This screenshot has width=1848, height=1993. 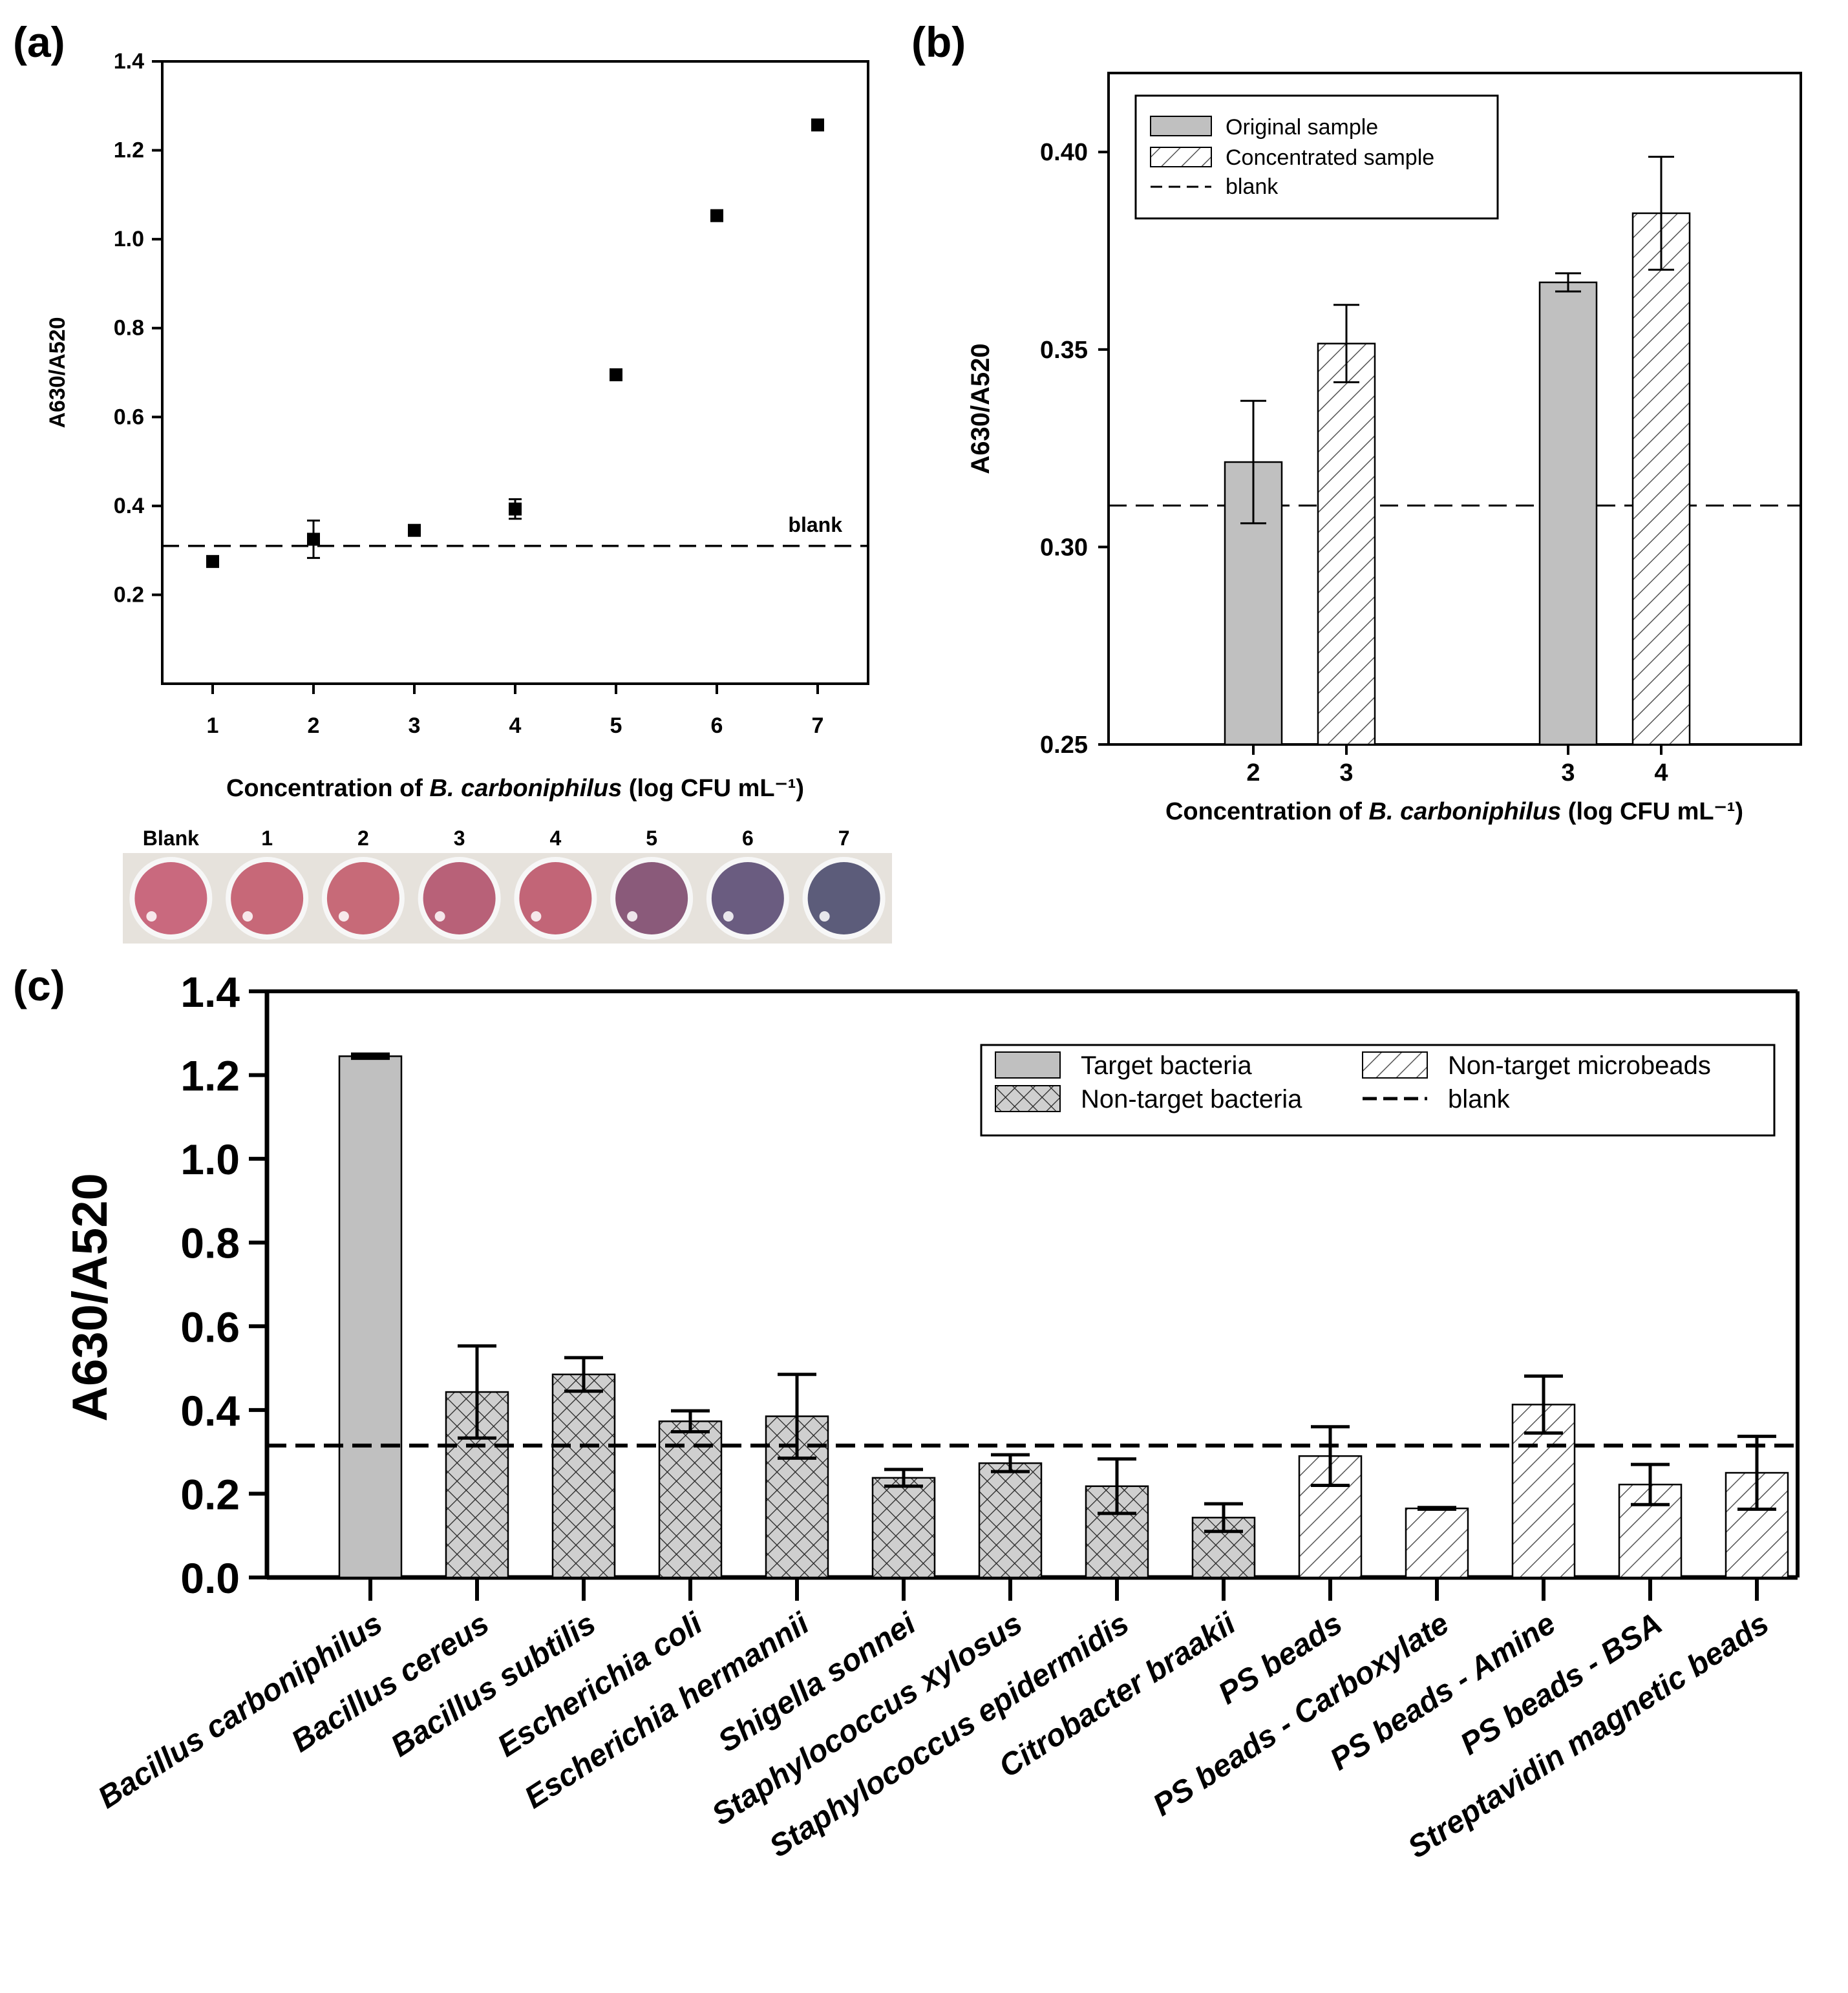 I want to click on legend-label: Original sample, so click(x=1302, y=128).